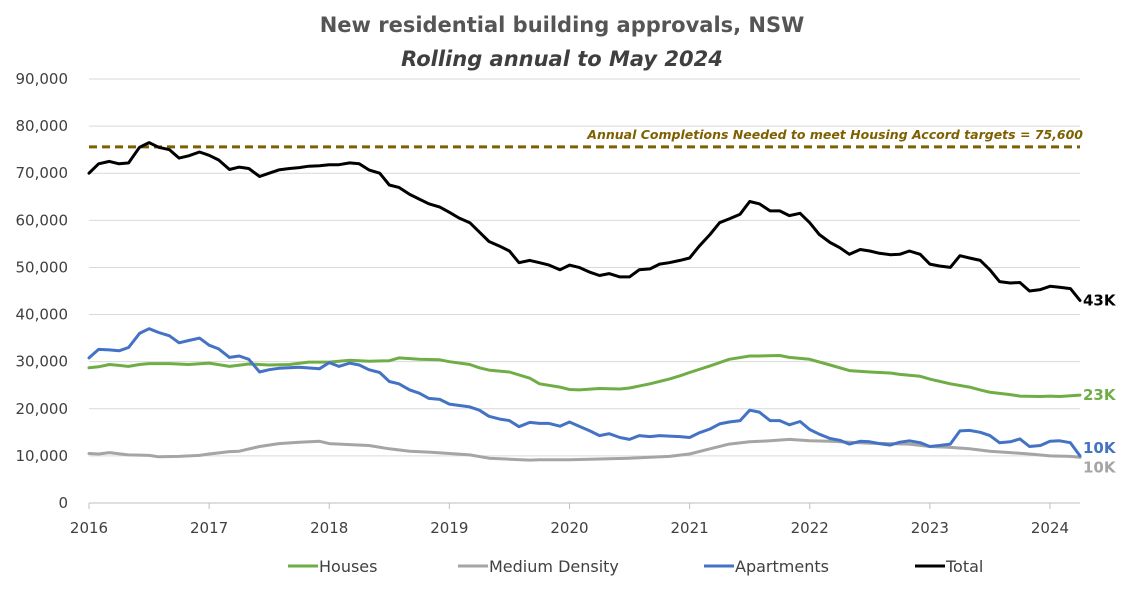 The image size is (1136, 595). What do you see at coordinates (42, 456) in the screenshot?
I see `y-tick-label-1: 10,000` at bounding box center [42, 456].